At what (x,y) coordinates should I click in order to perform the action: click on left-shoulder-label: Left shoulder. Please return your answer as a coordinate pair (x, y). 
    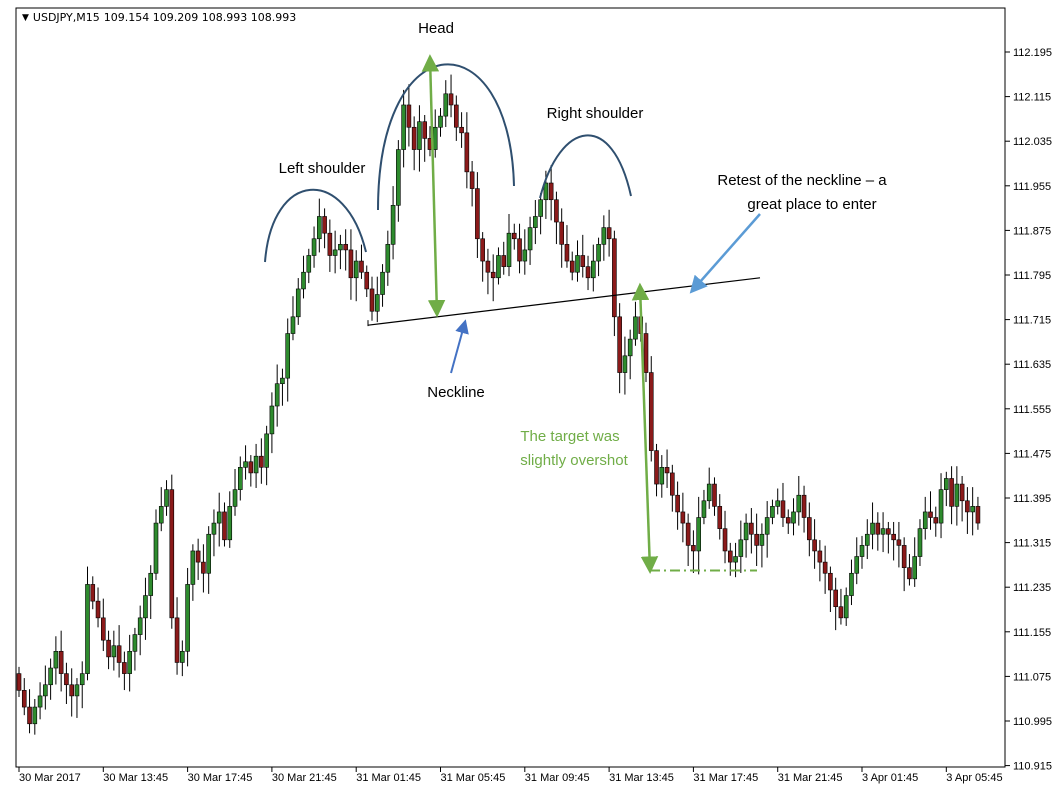
    Looking at the image, I should click on (322, 168).